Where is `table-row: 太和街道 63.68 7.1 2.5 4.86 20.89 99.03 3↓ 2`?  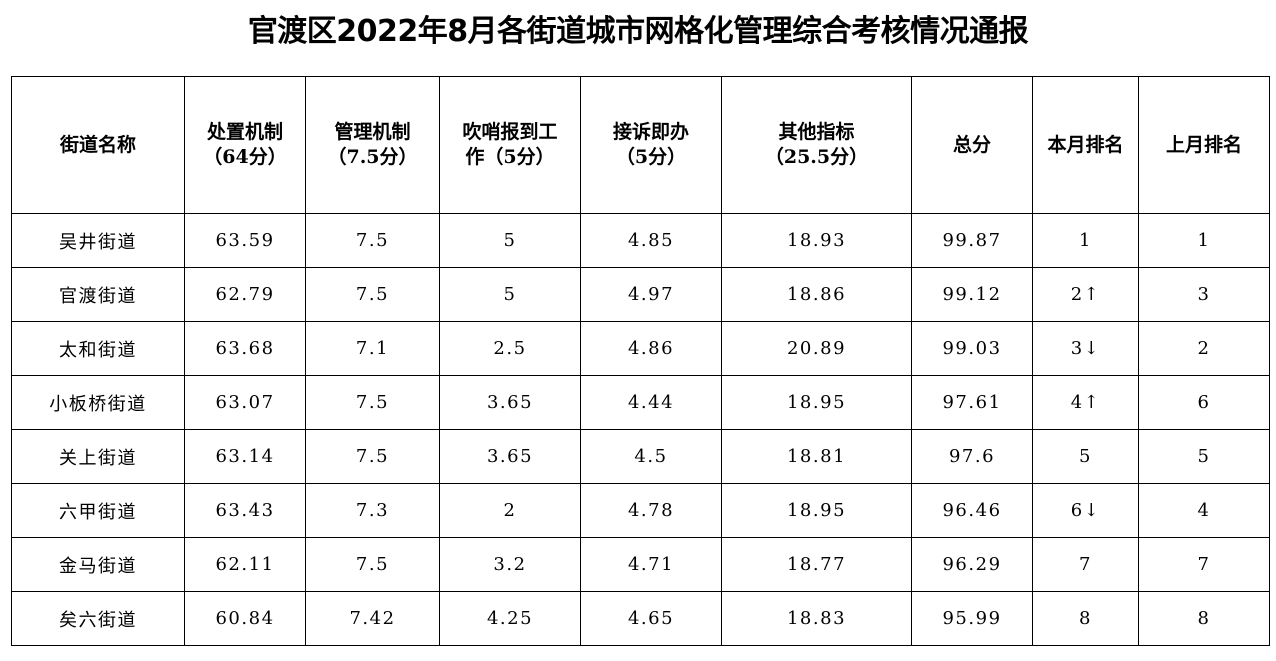 table-row: 太和街道 63.68 7.1 2.5 4.86 20.89 99.03 3↓ 2 is located at coordinates (640, 348).